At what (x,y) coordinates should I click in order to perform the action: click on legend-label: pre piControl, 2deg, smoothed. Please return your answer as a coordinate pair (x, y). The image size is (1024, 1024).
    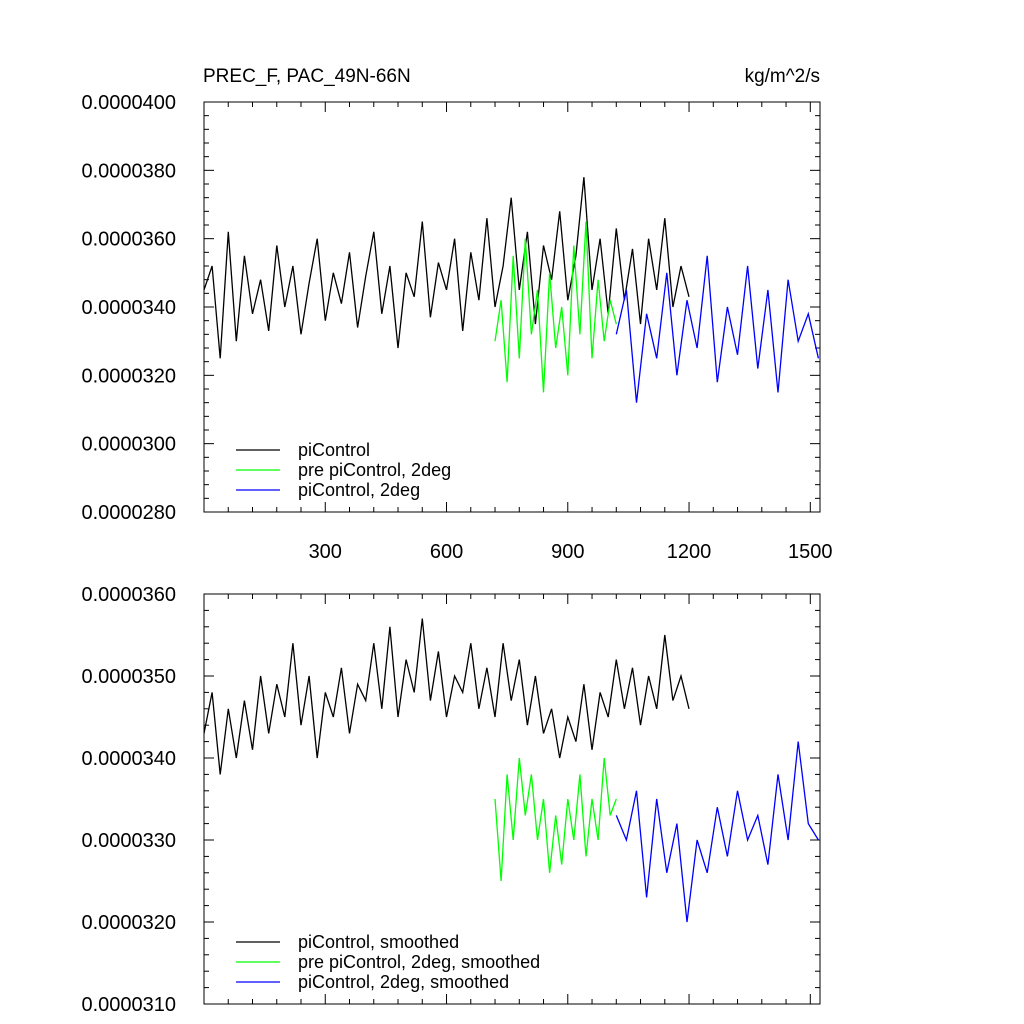
    Looking at the image, I should click on (419, 962).